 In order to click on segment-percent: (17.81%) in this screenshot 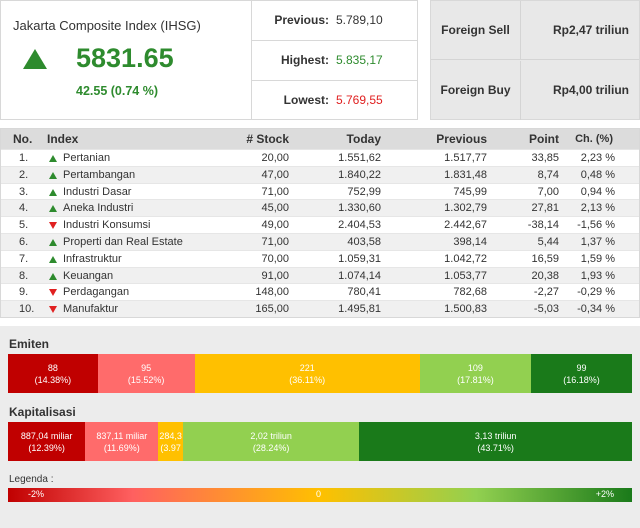, I will do `click(475, 380)`.